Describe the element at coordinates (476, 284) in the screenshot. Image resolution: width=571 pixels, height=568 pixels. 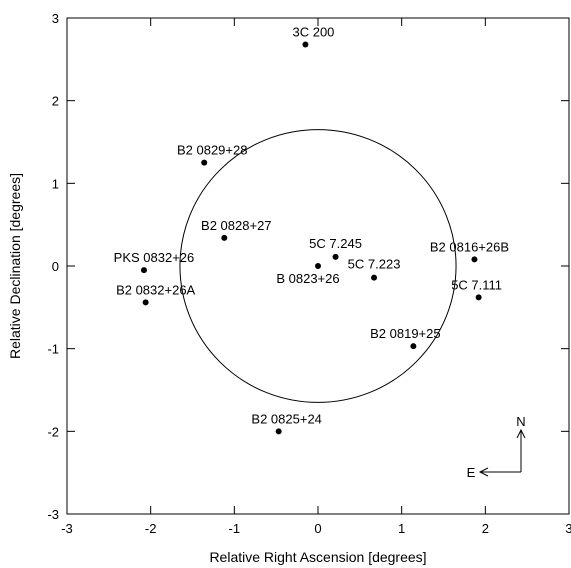
I see `source-label: 5C 7.111` at that location.